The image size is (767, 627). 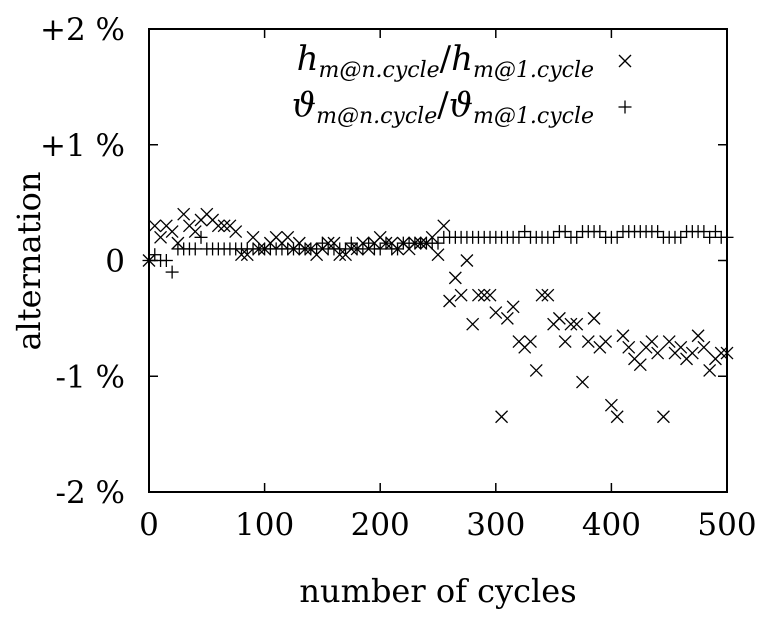 I want to click on x-tick-label: 200, so click(x=380, y=525).